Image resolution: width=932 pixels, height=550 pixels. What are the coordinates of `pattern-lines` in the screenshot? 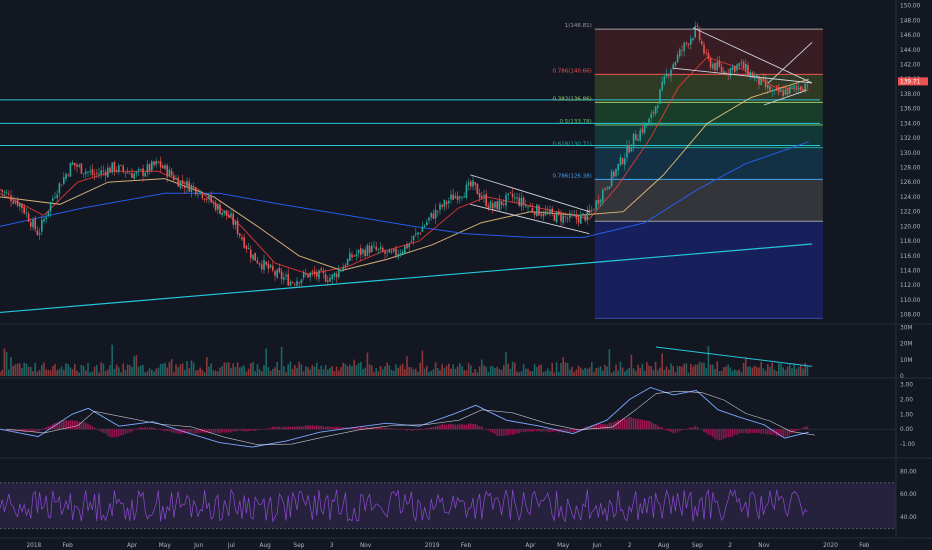 It's located at (641, 131).